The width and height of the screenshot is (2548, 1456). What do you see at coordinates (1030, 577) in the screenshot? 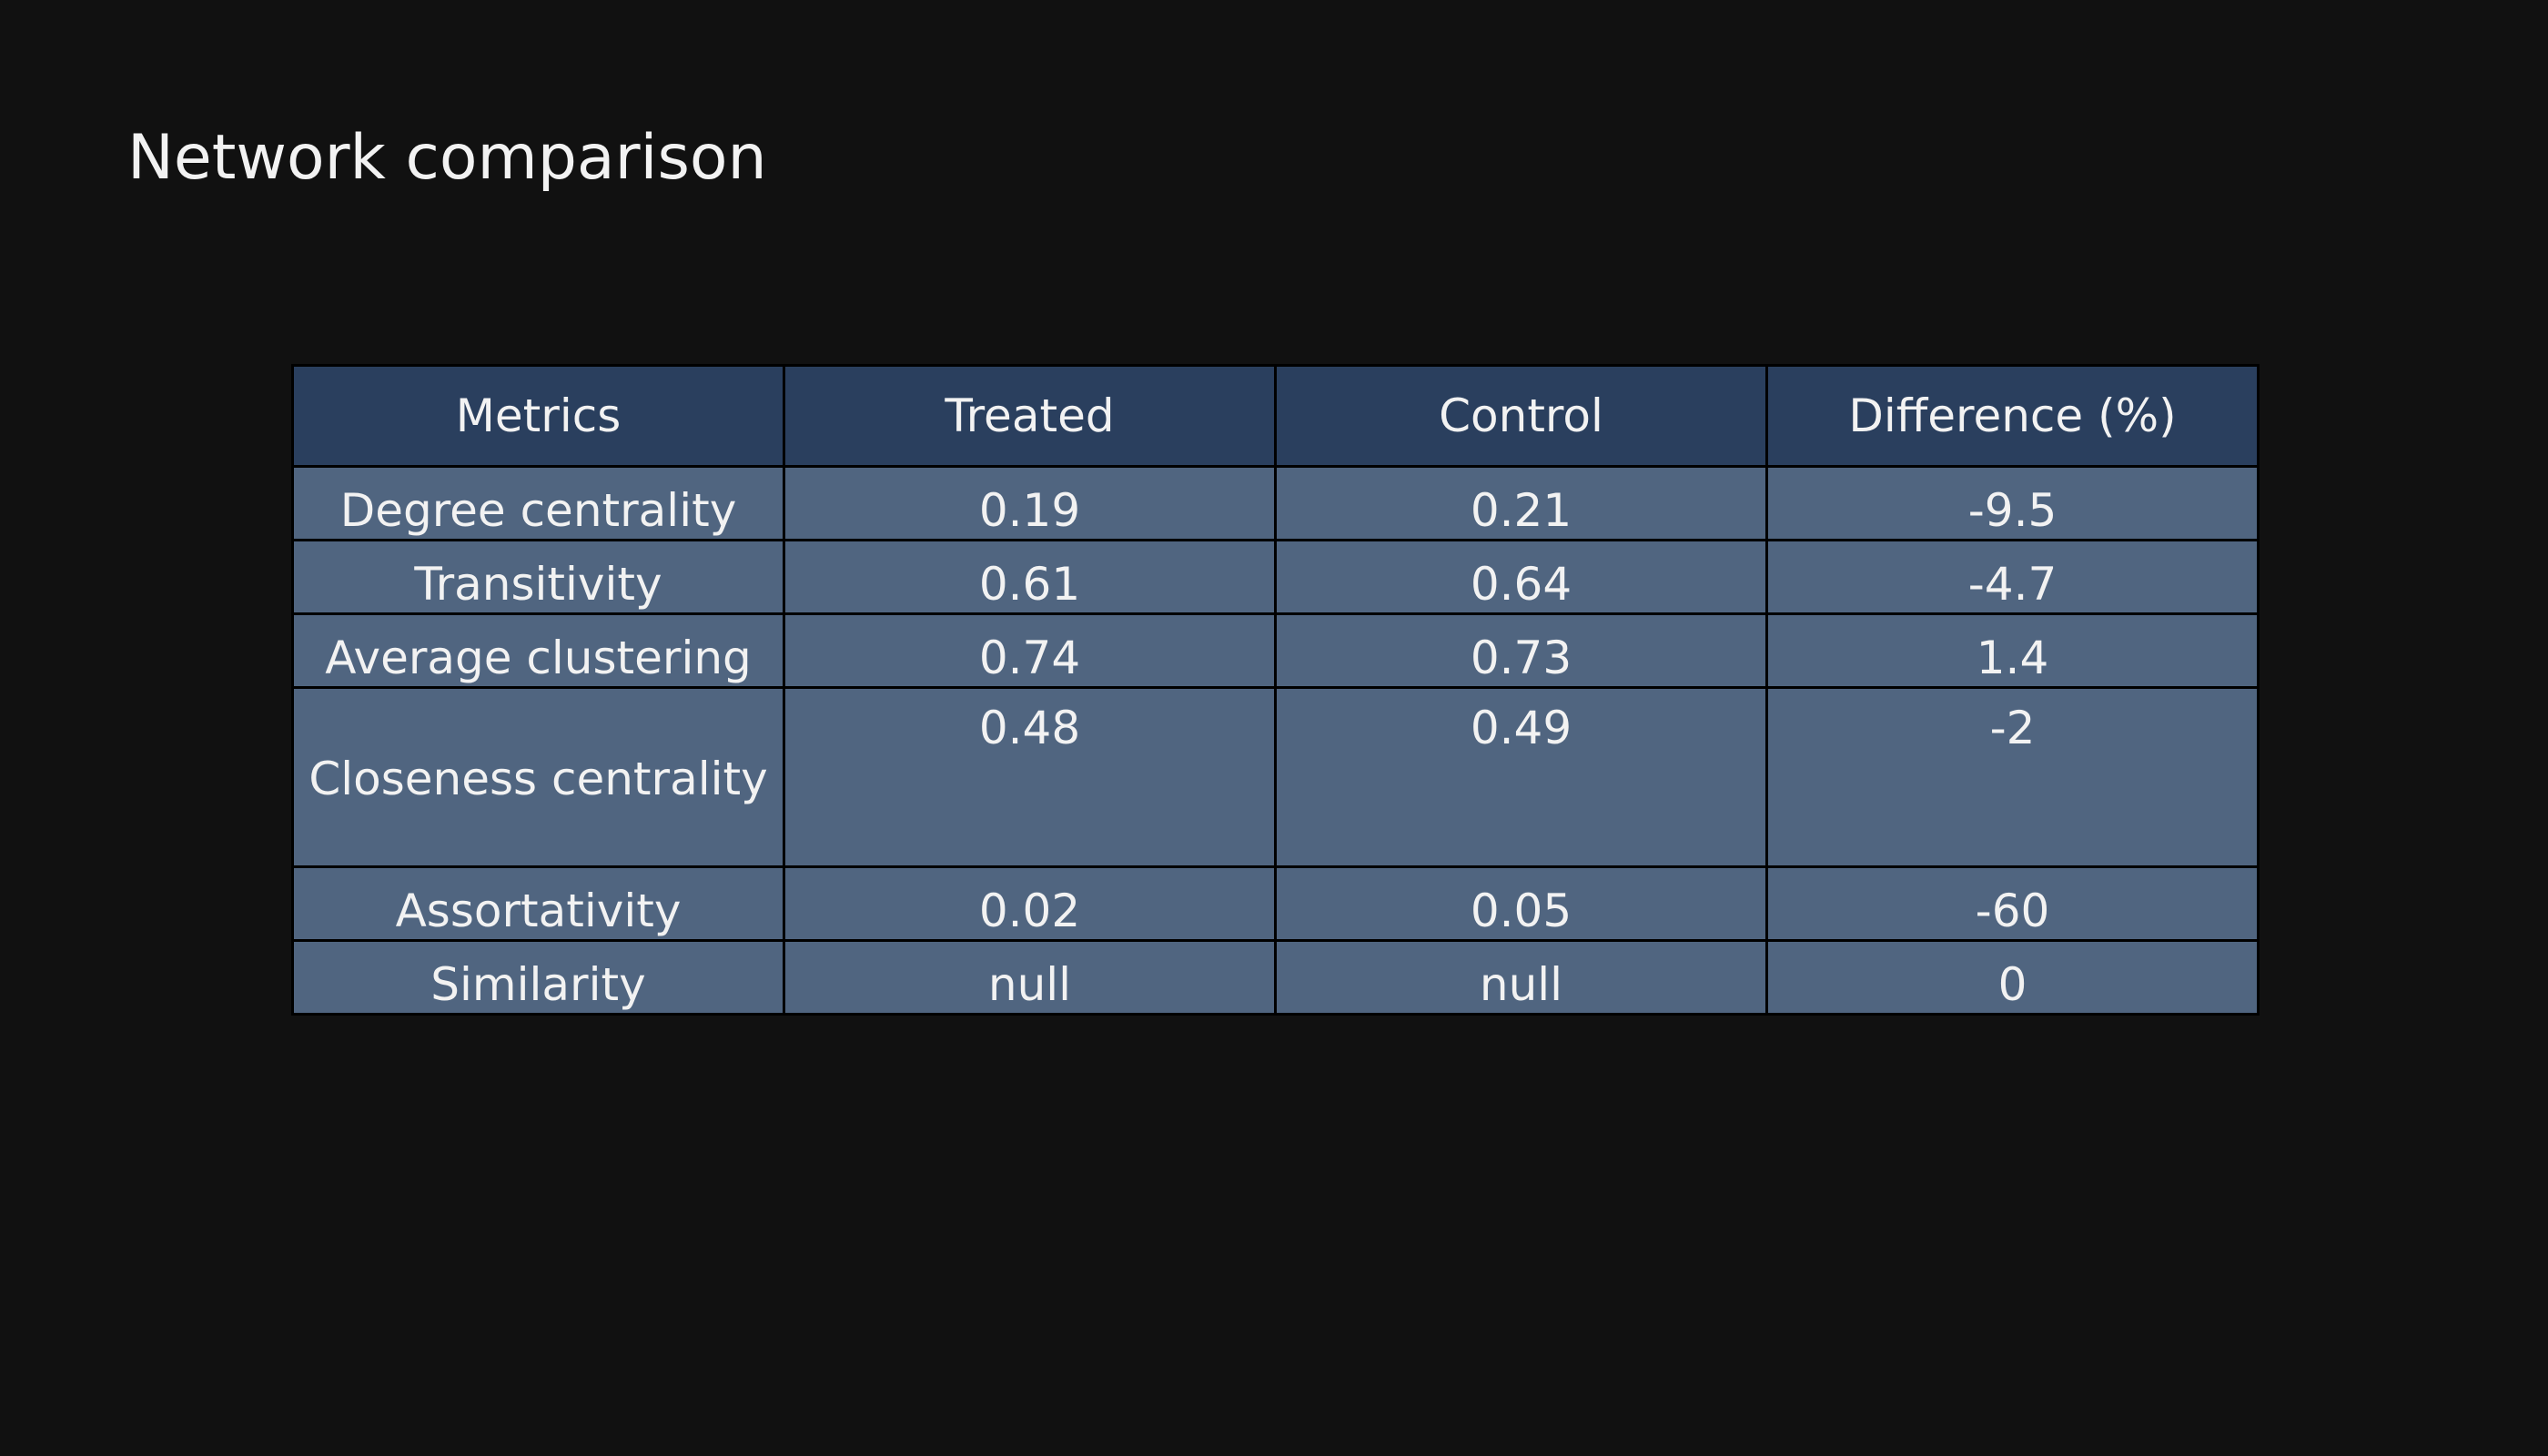
I see `treated-cell: 0.61` at bounding box center [1030, 577].